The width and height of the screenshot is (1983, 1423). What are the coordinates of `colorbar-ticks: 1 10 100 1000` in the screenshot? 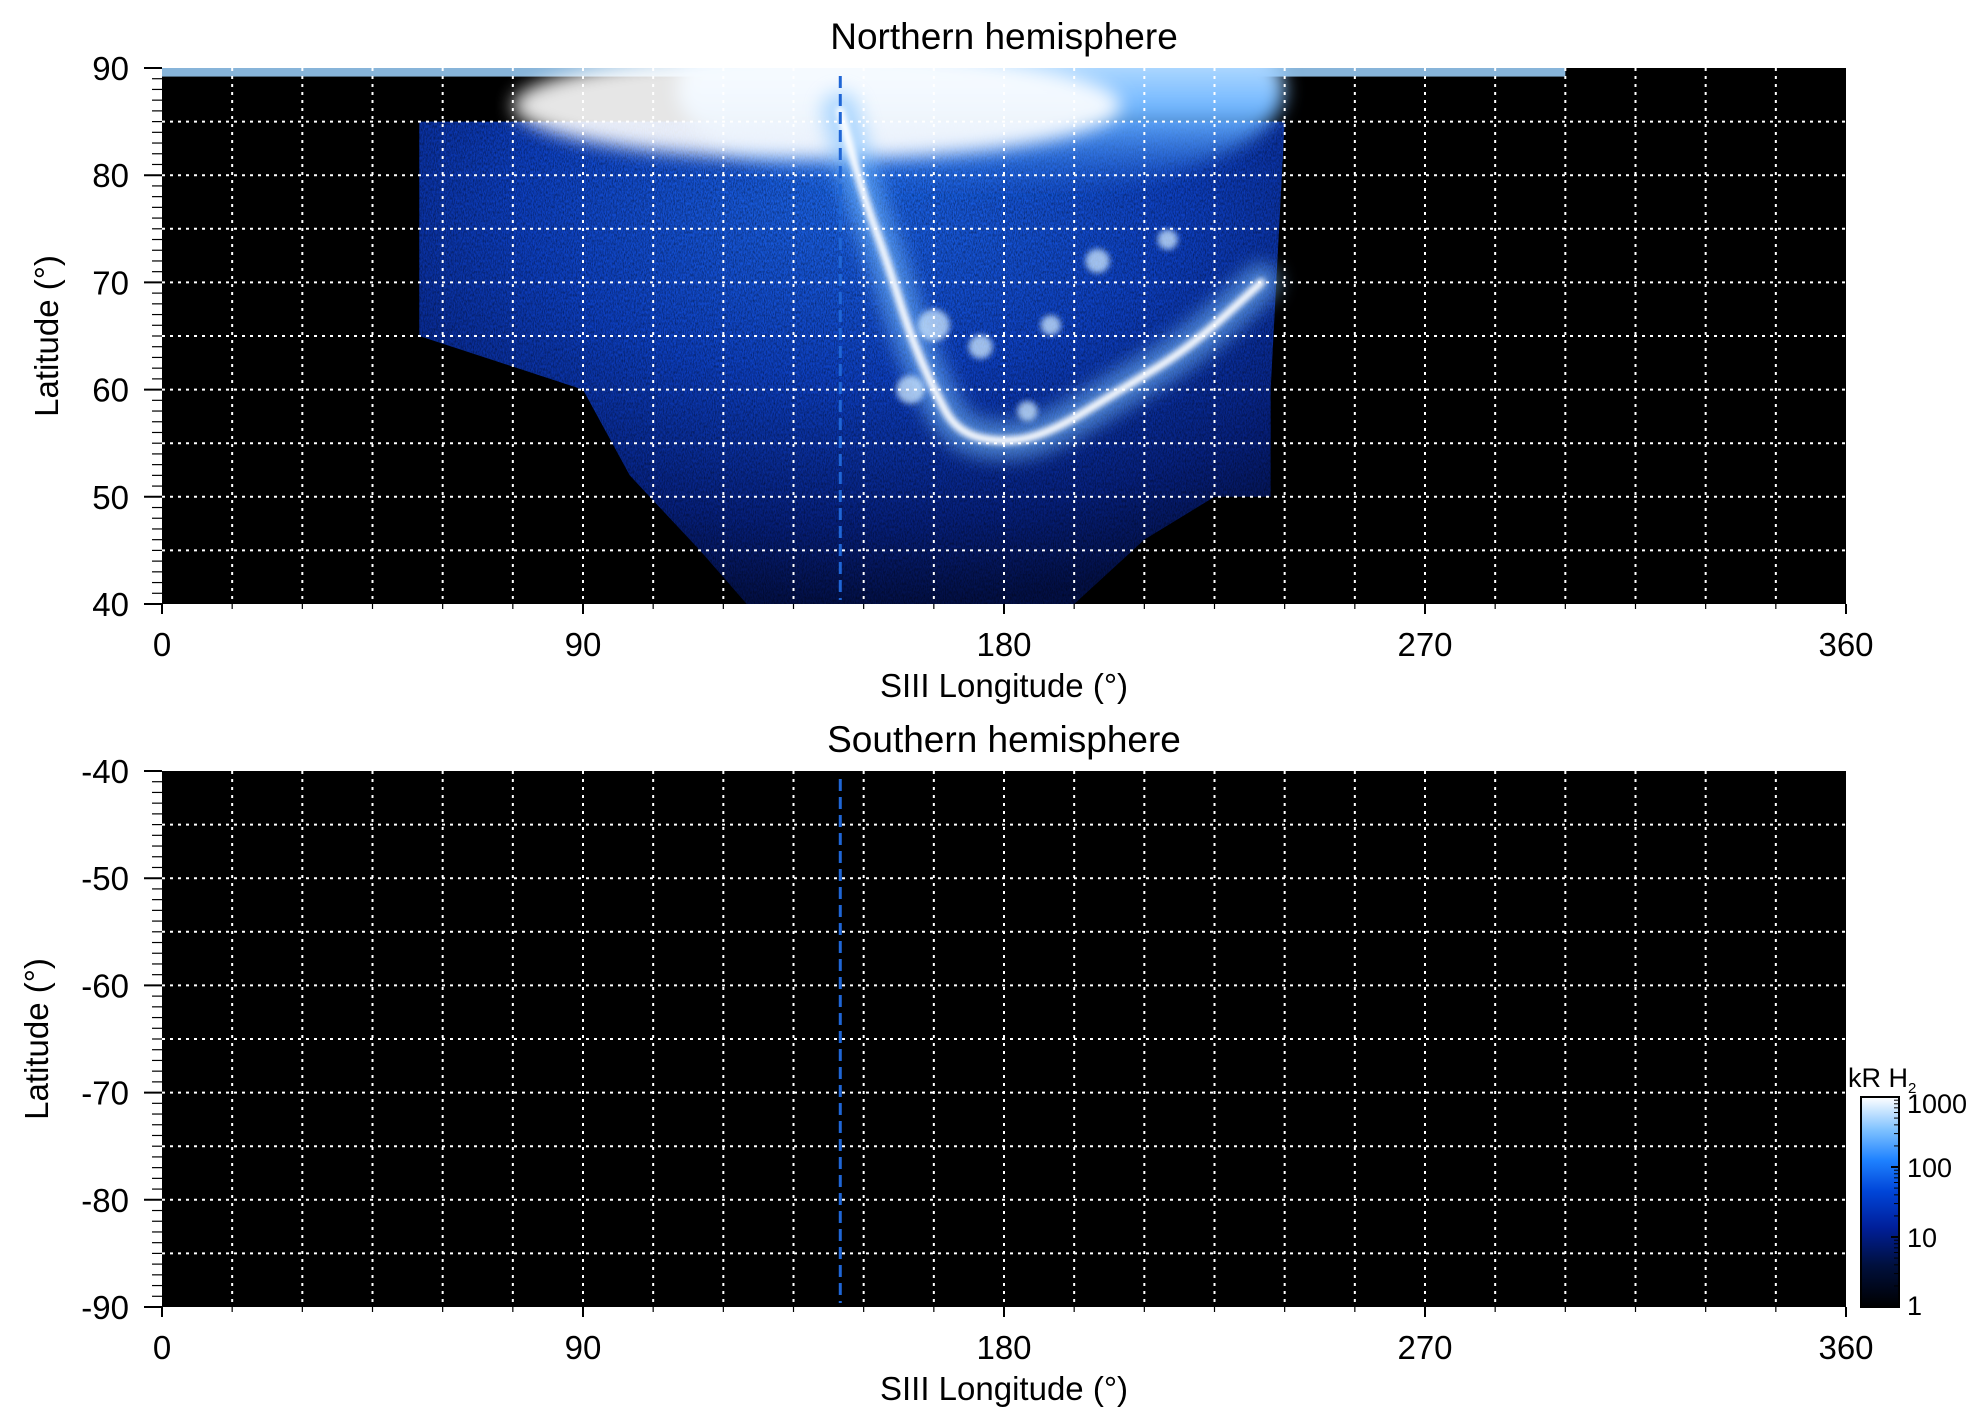 It's located at (1929, 1205).